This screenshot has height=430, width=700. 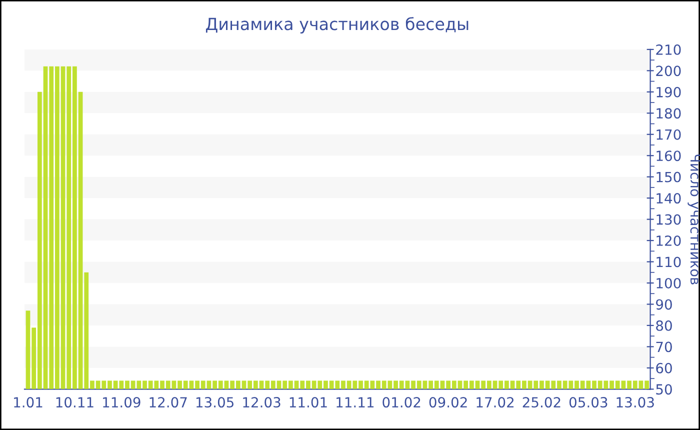 What do you see at coordinates (668, 49) in the screenshot?
I see `y-tick-label: 210` at bounding box center [668, 49].